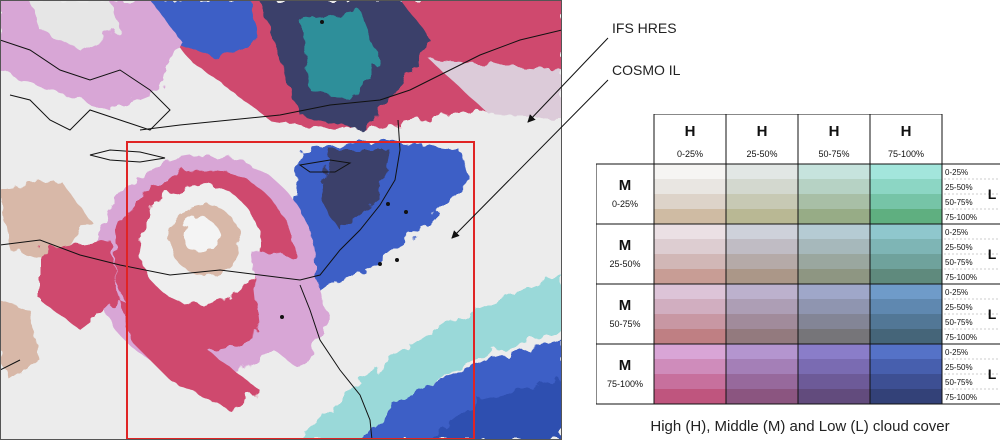  What do you see at coordinates (906, 154) in the screenshot?
I see `high-range-label: 75-100%` at bounding box center [906, 154].